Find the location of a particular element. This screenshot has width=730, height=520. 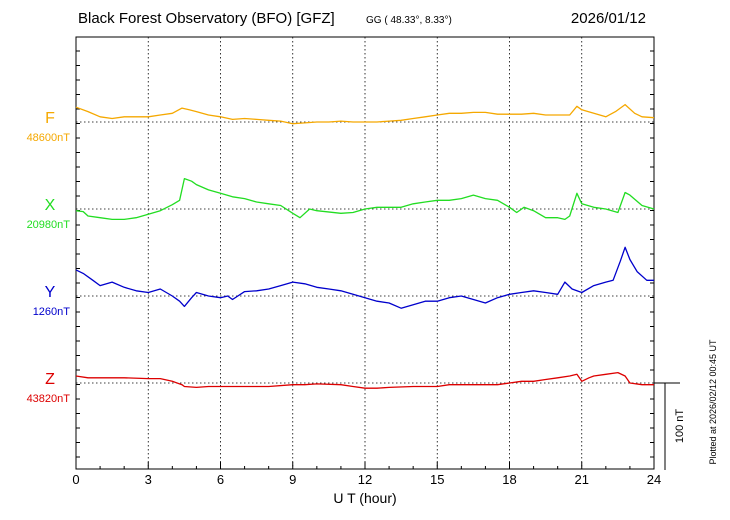

chart-title: Black Forest Observatory (BFO) [GFZ] is located at coordinates (206, 18).